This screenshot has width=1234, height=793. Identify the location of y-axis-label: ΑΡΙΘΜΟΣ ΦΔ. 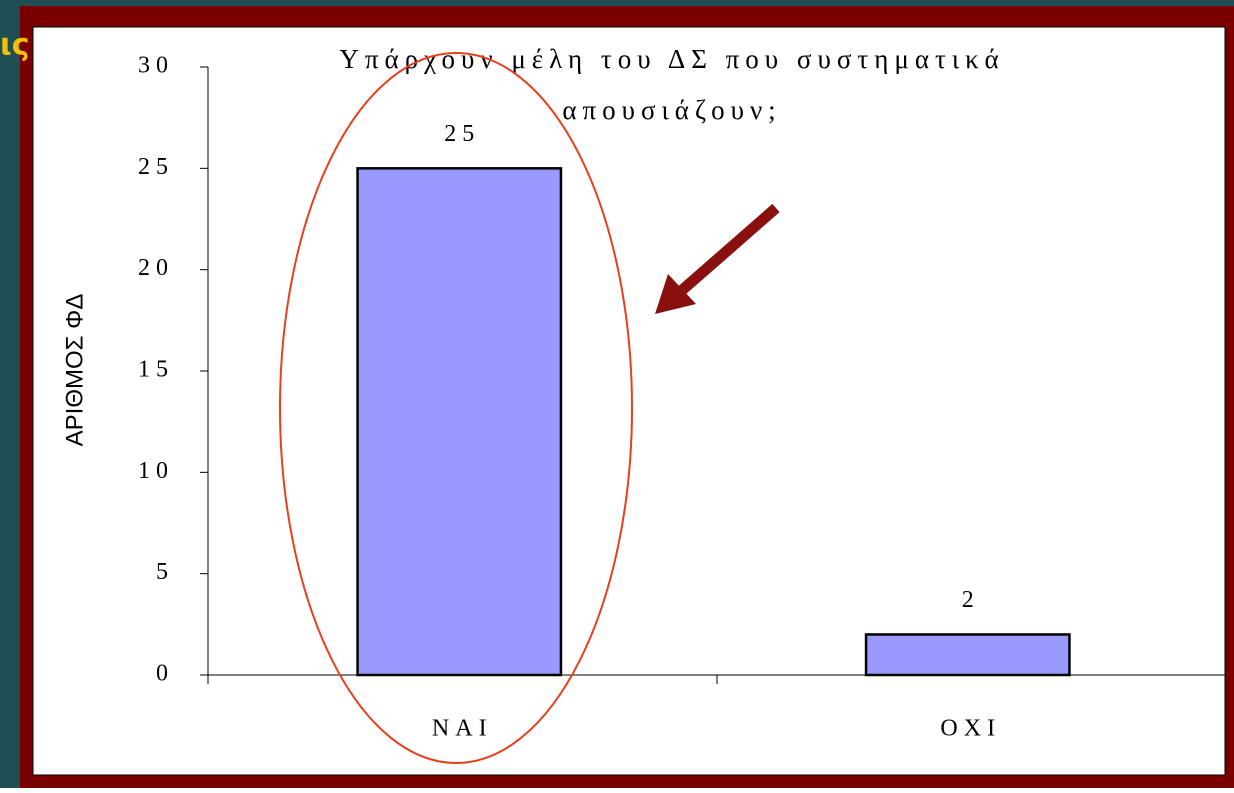
(74, 370).